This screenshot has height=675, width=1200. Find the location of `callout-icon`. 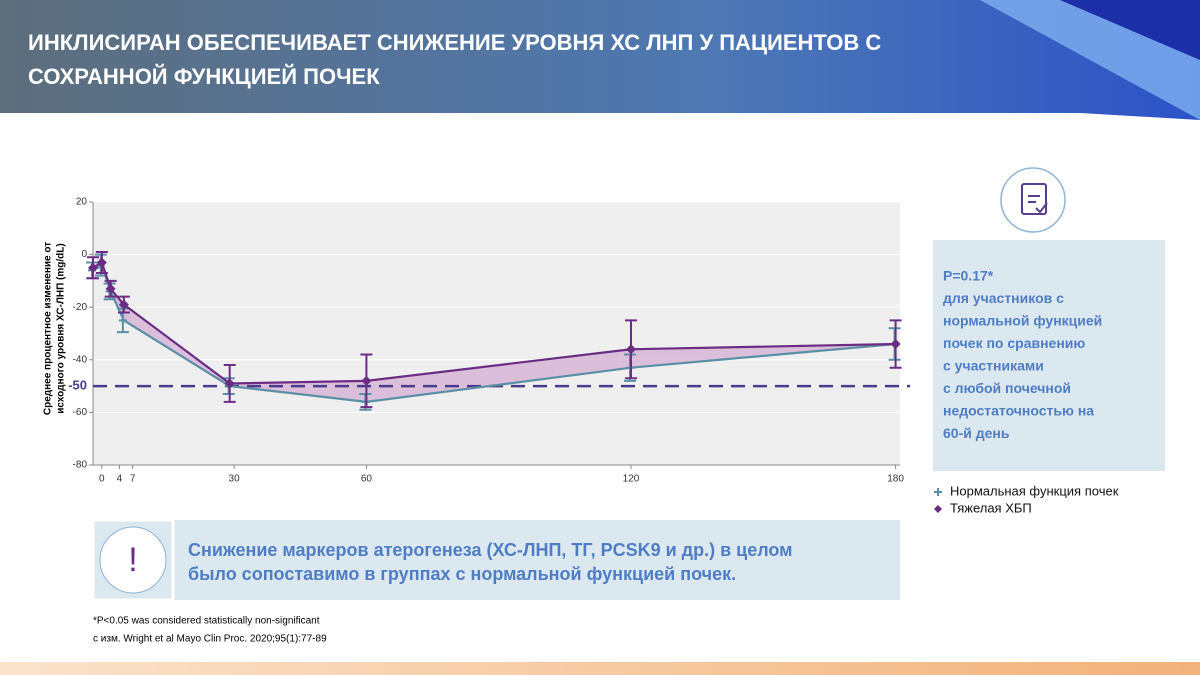

callout-icon is located at coordinates (133, 560).